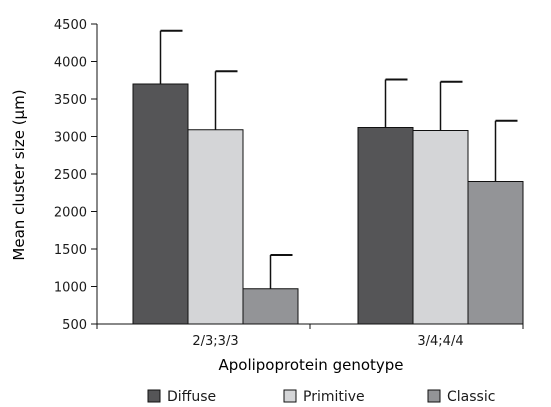 Image resolution: width=551 pixels, height=407 pixels. What do you see at coordinates (334, 397) in the screenshot?
I see `legend-label-primitive: Primitive` at bounding box center [334, 397].